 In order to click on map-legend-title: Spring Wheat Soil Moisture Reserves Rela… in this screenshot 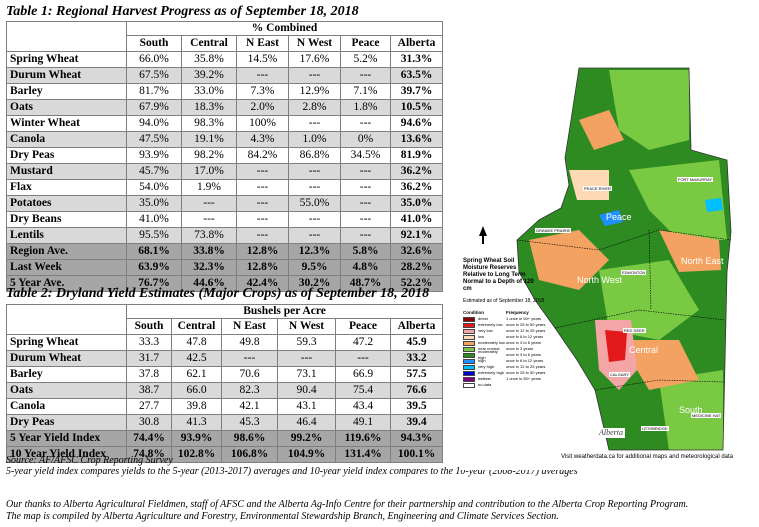, I will do `click(498, 275)`.